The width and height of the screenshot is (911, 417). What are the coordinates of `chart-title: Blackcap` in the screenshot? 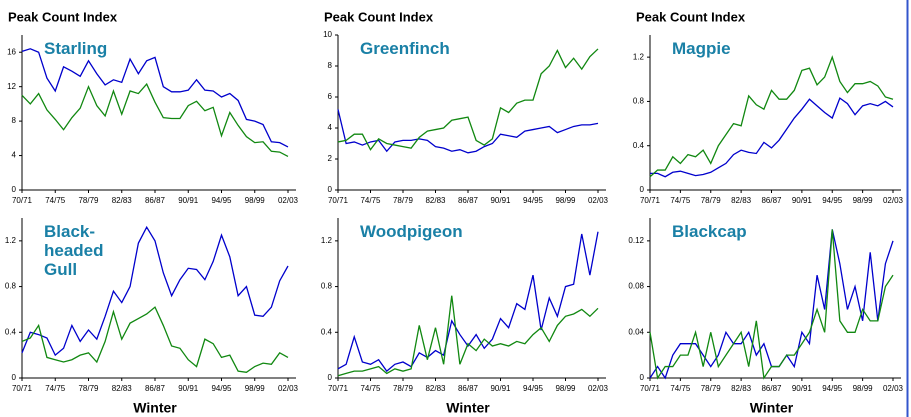 It's located at (709, 231).